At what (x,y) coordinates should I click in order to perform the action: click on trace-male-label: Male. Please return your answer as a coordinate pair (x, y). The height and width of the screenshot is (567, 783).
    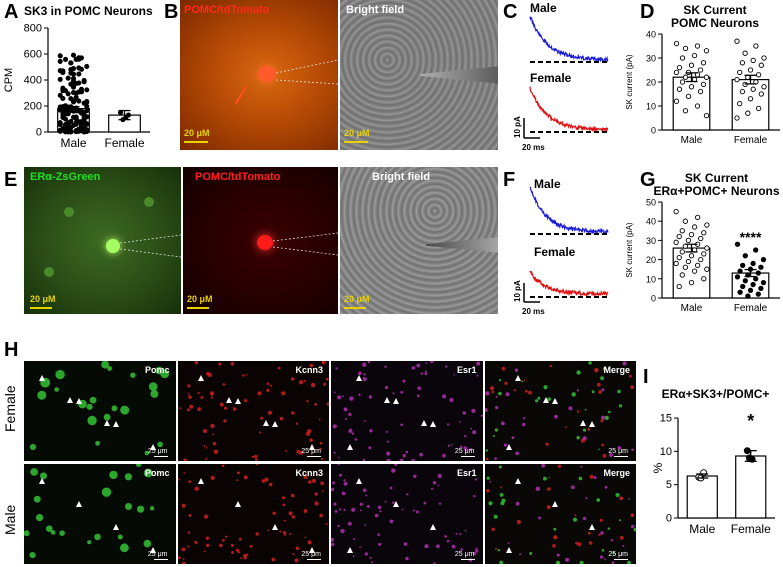
    Looking at the image, I should click on (547, 184).